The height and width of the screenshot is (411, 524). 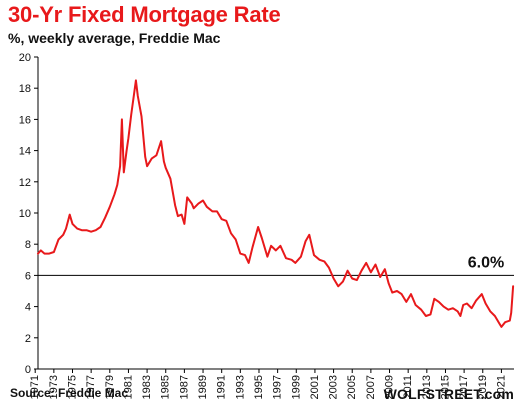 I want to click on x-tick-label: 1983, so click(x=147, y=387).